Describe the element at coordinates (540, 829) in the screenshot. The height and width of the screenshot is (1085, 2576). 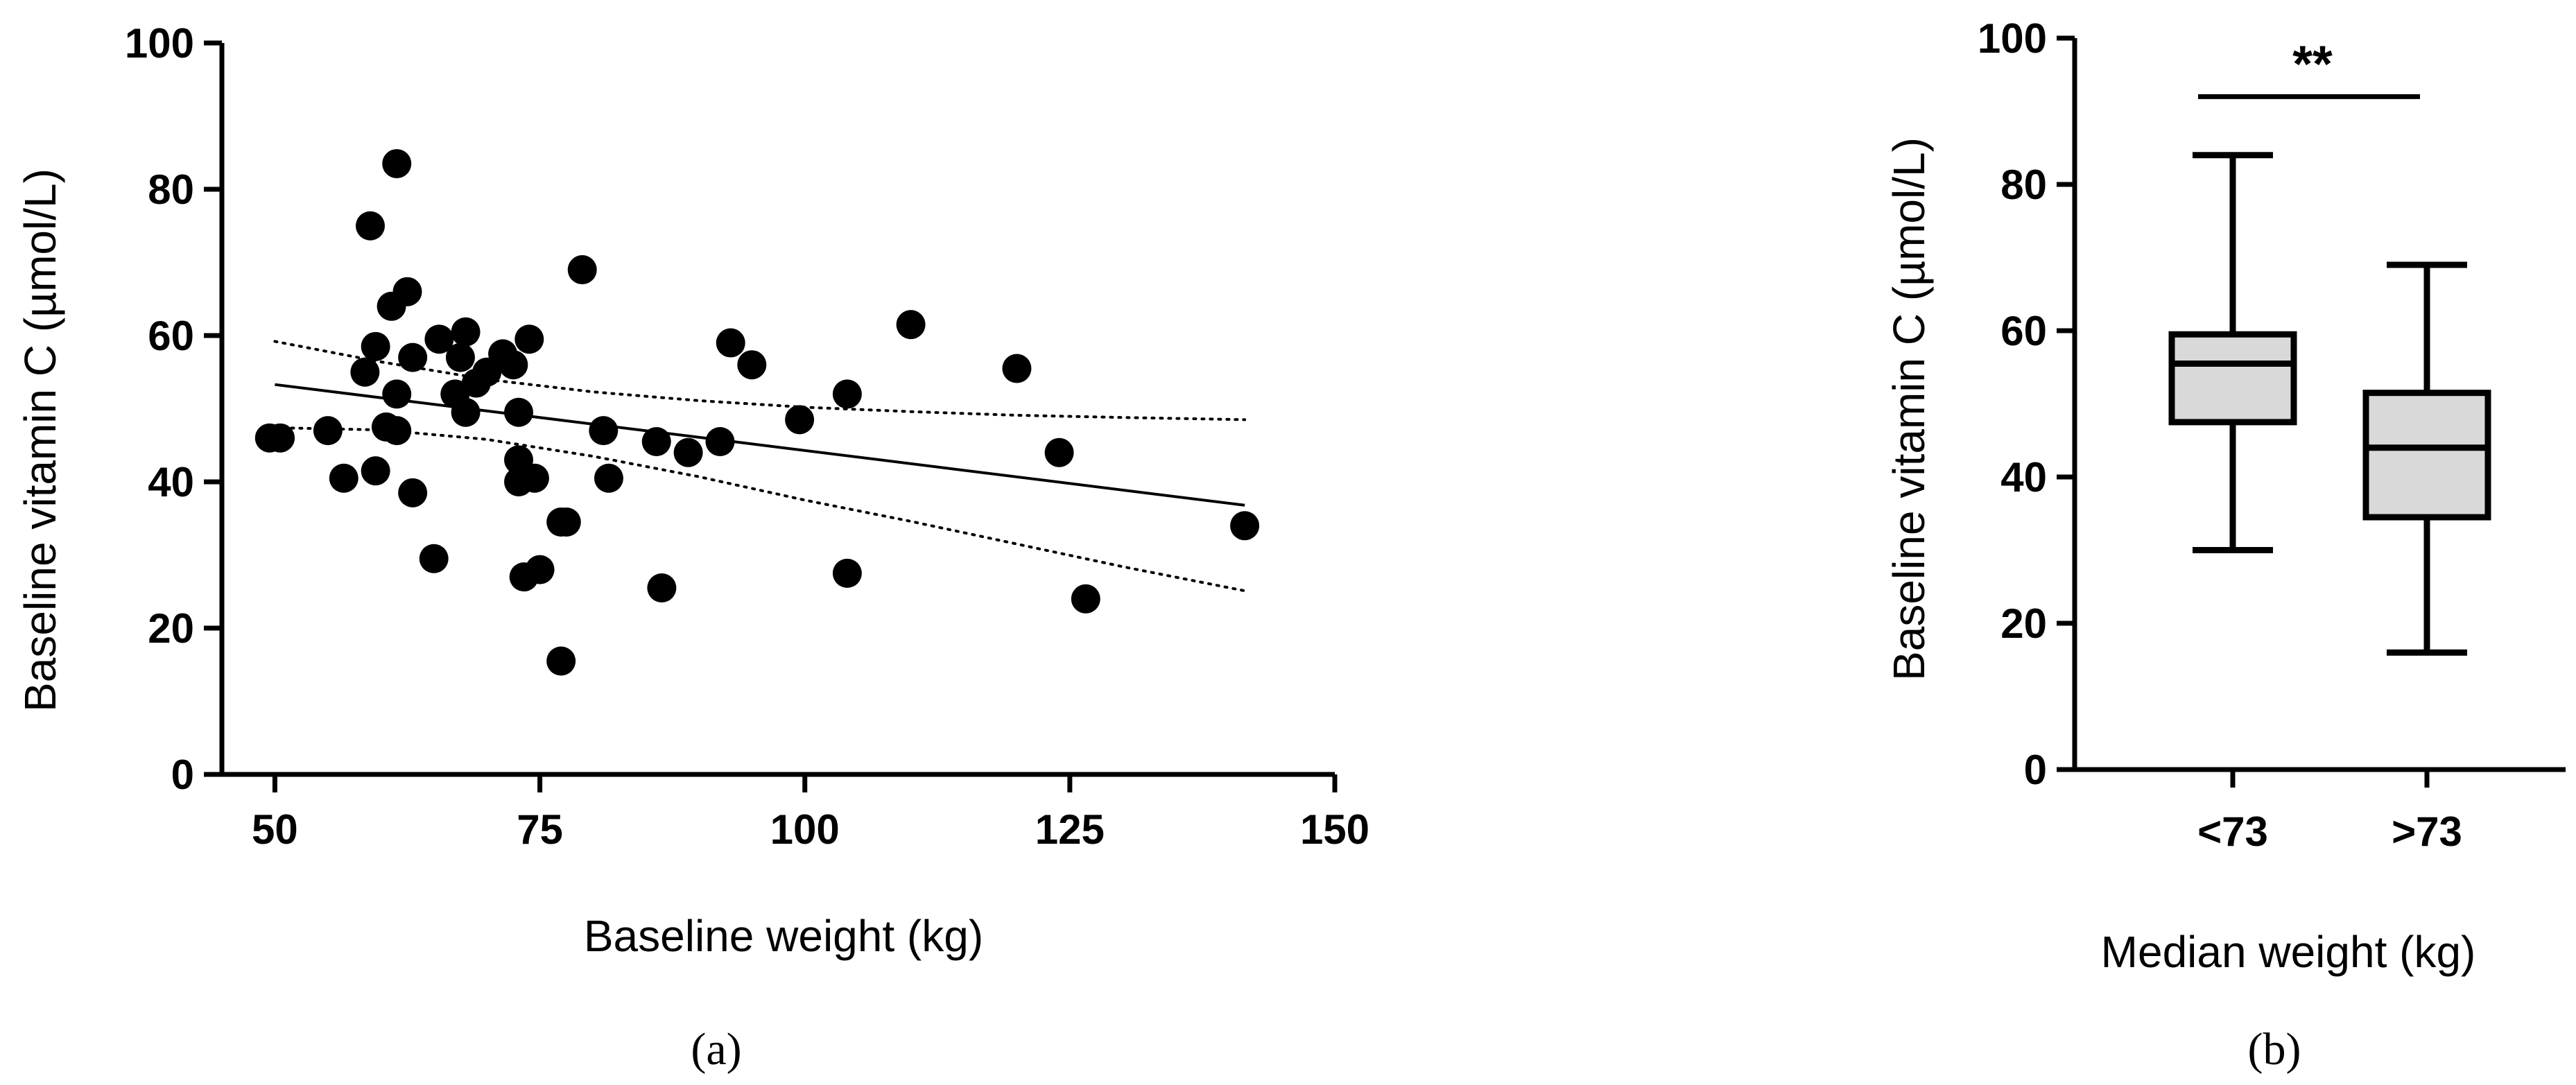
I see `x-tick-label: 75` at that location.